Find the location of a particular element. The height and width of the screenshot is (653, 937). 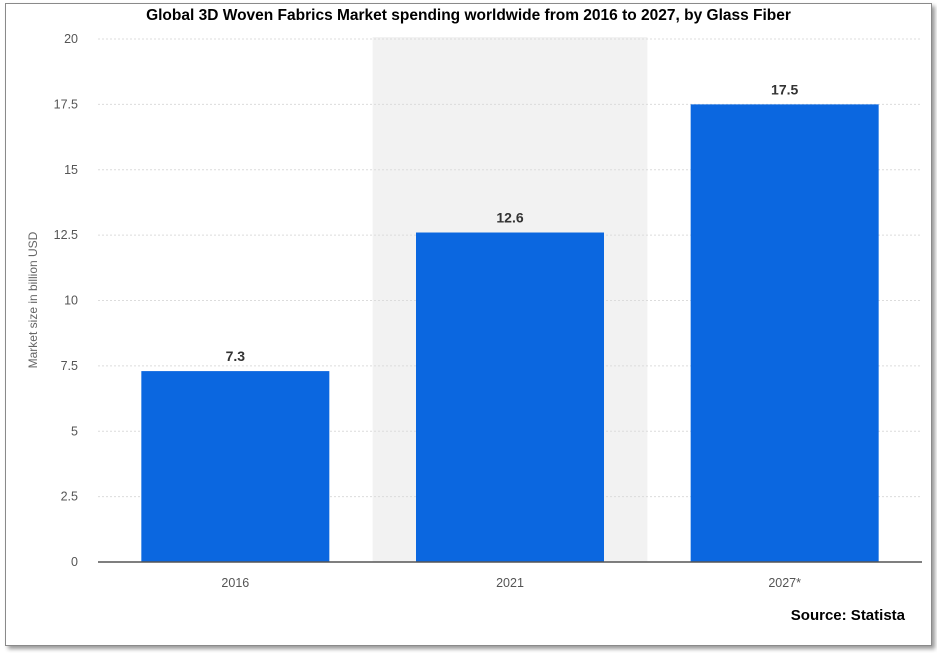

bar-2016 is located at coordinates (235, 466).